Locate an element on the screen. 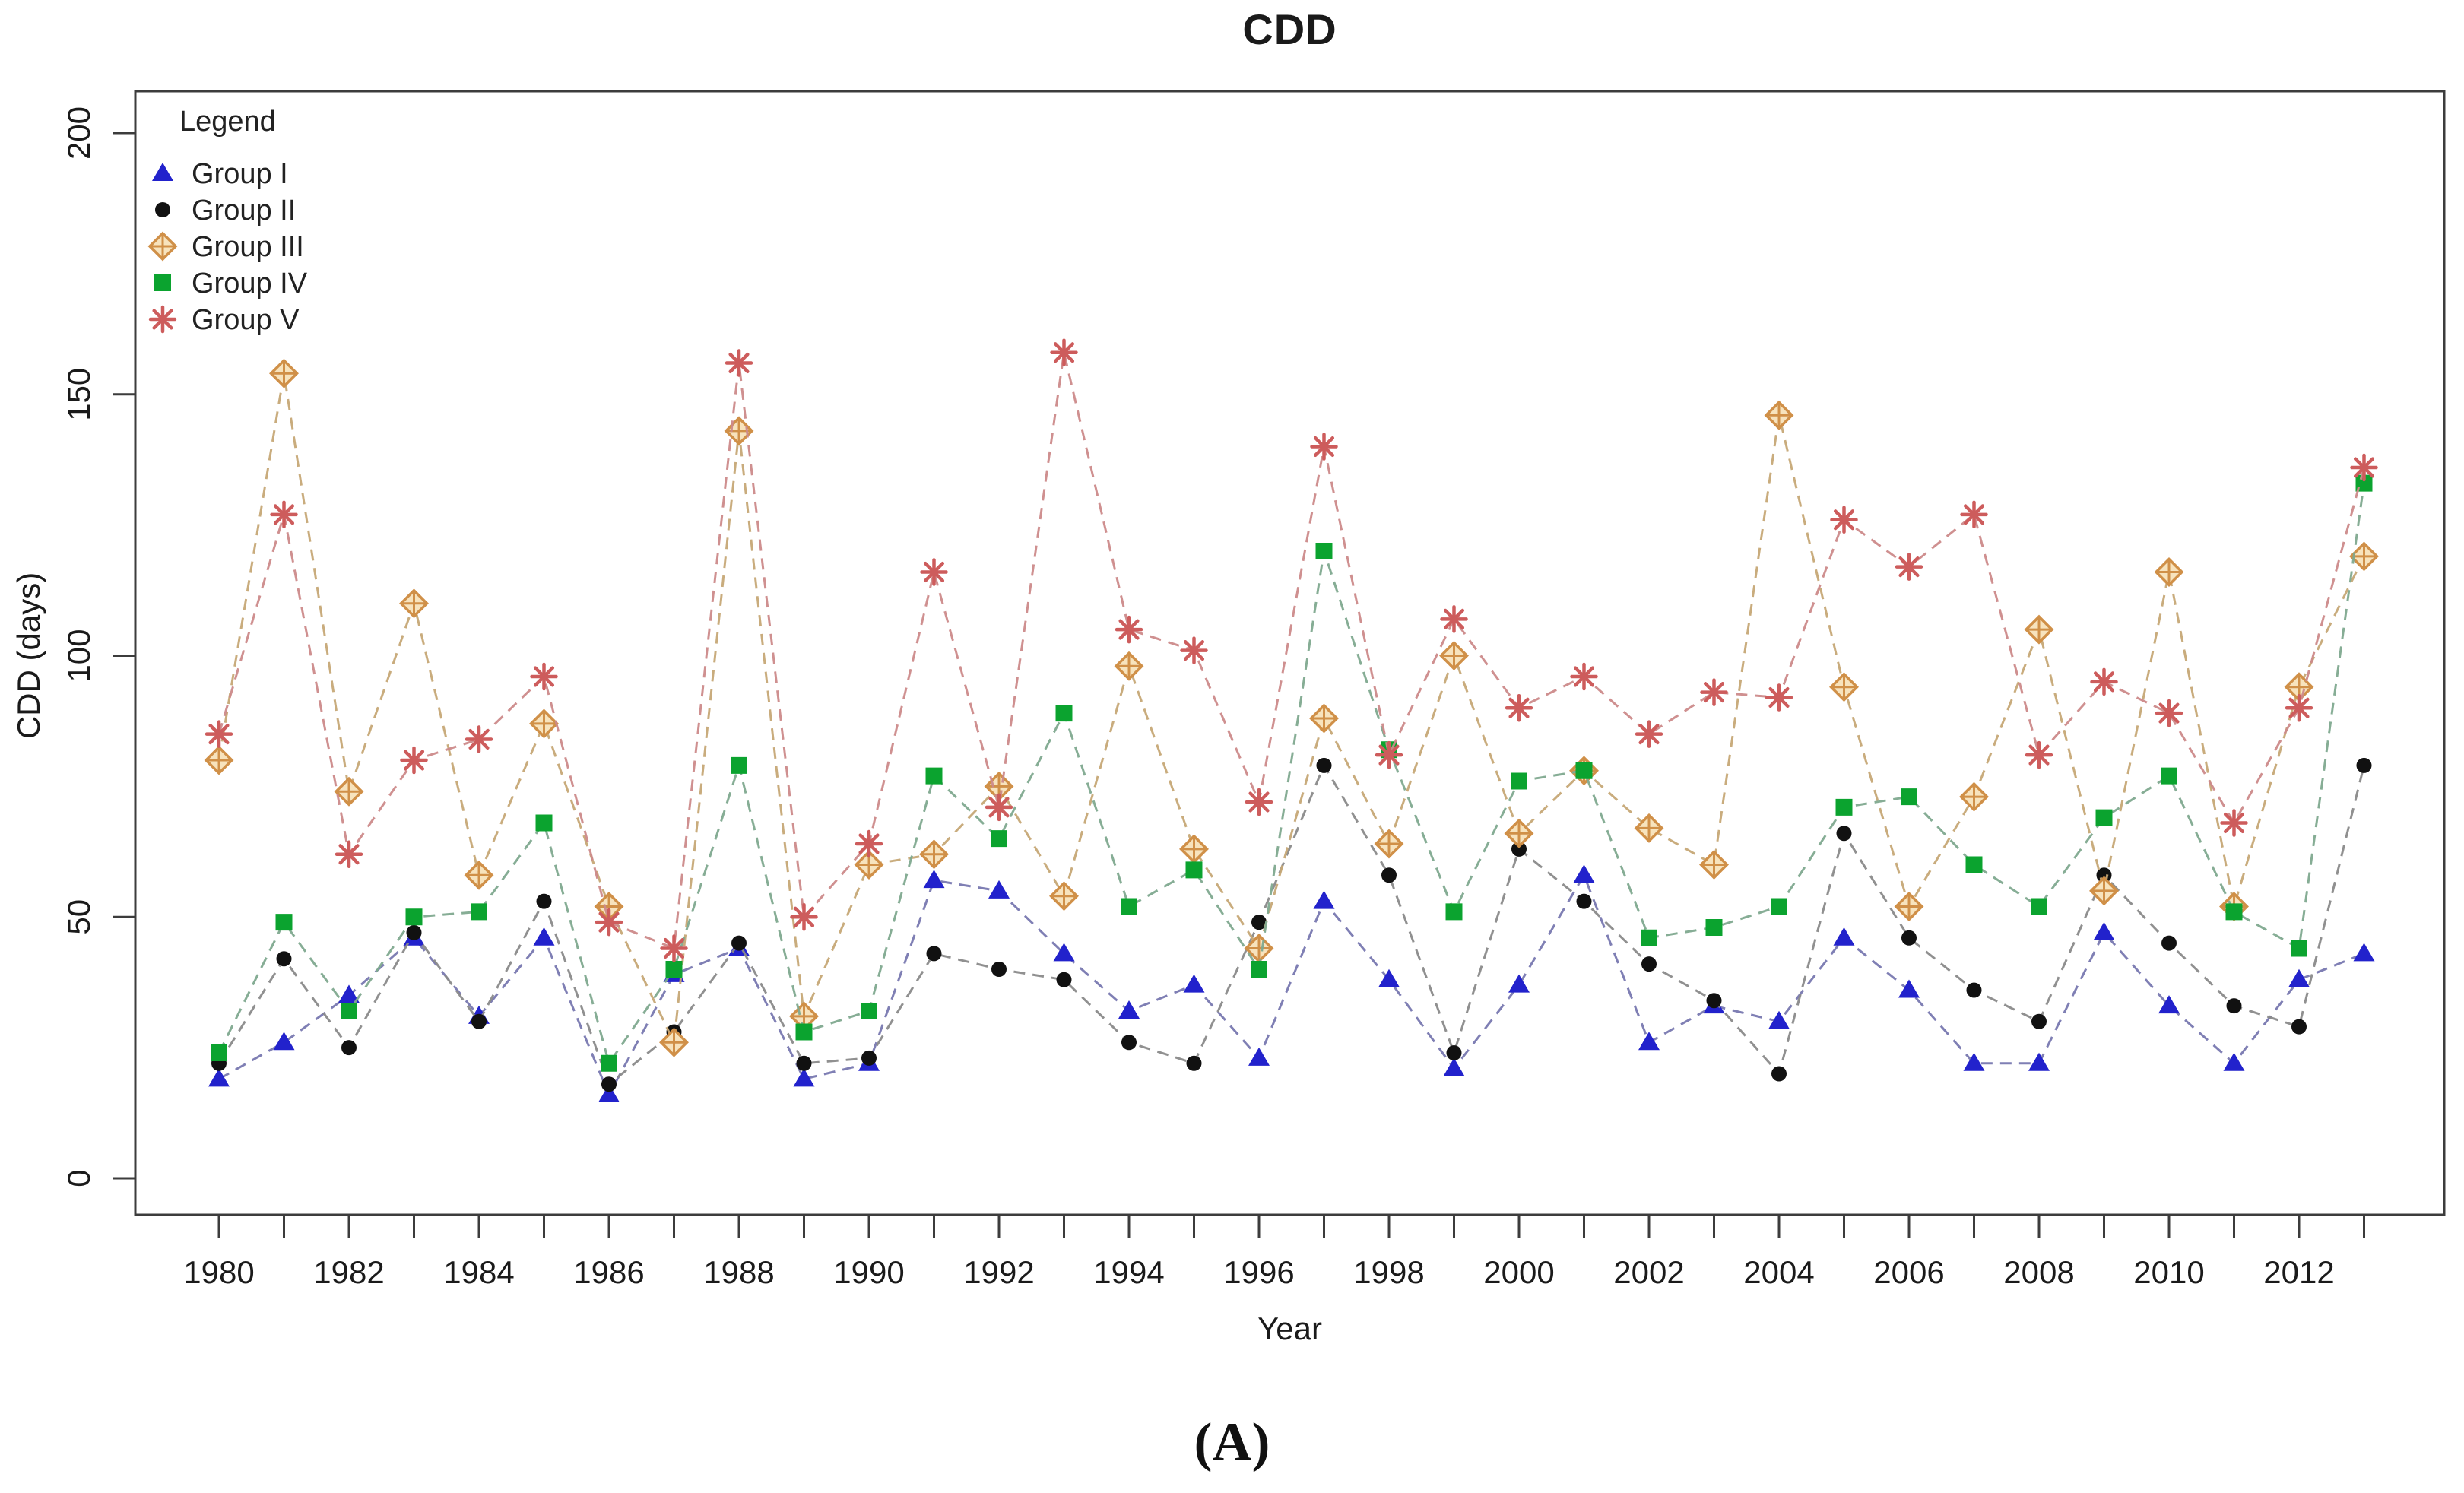 This screenshot has width=2464, height=1493. x-axis-title: Year is located at coordinates (1290, 1328).